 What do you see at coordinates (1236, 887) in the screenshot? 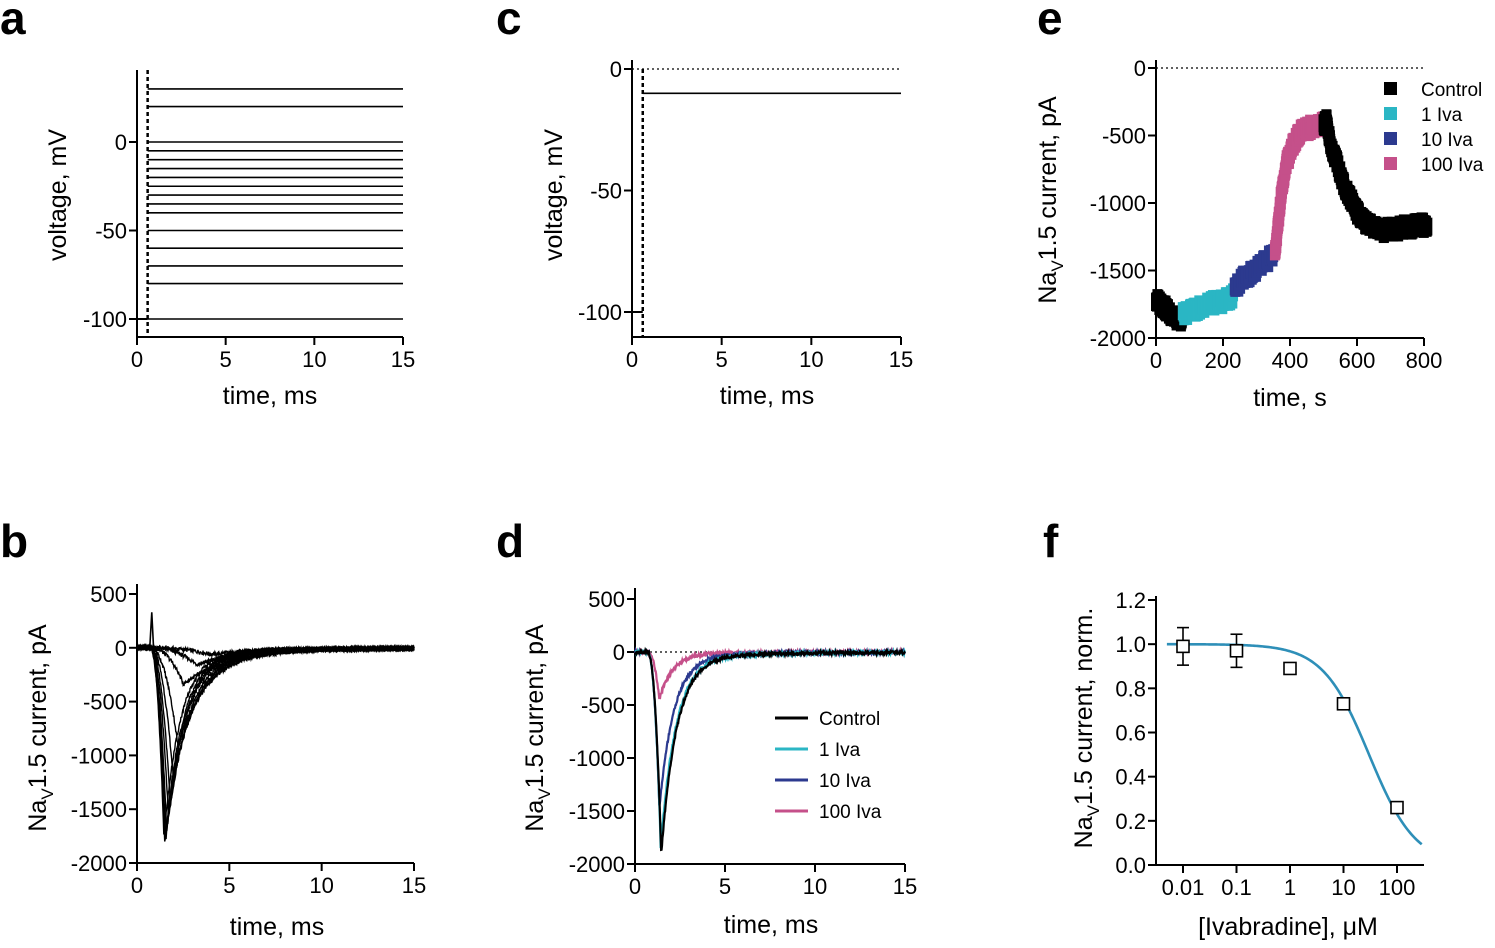
I see `panel-f-x-tick-label: 0.1` at bounding box center [1236, 887].